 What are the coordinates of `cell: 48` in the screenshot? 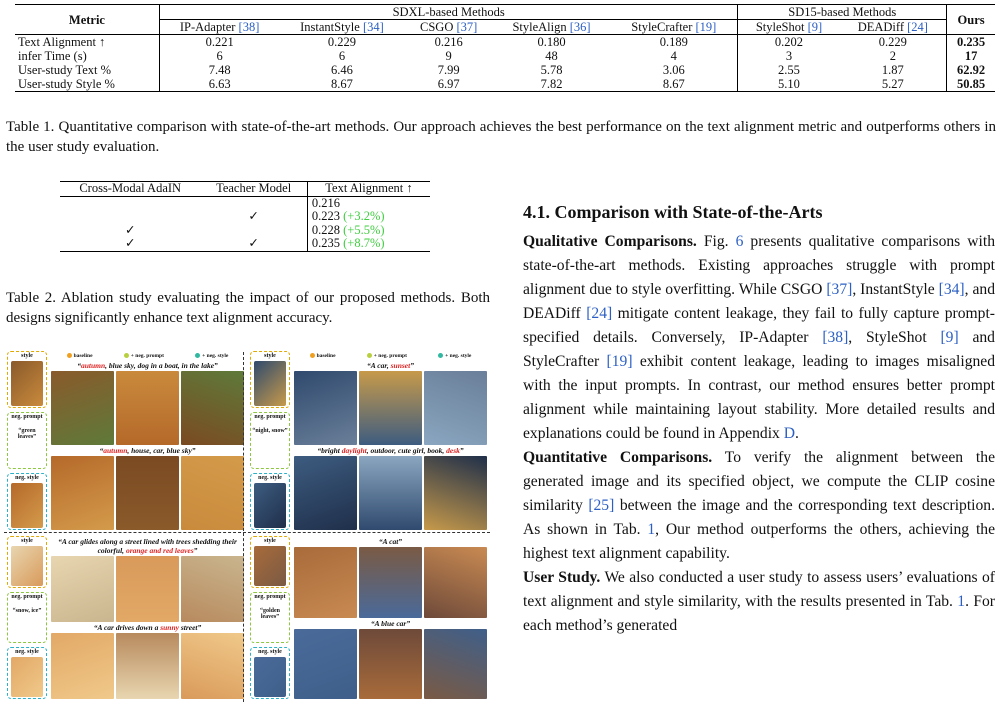 It's located at (551, 56).